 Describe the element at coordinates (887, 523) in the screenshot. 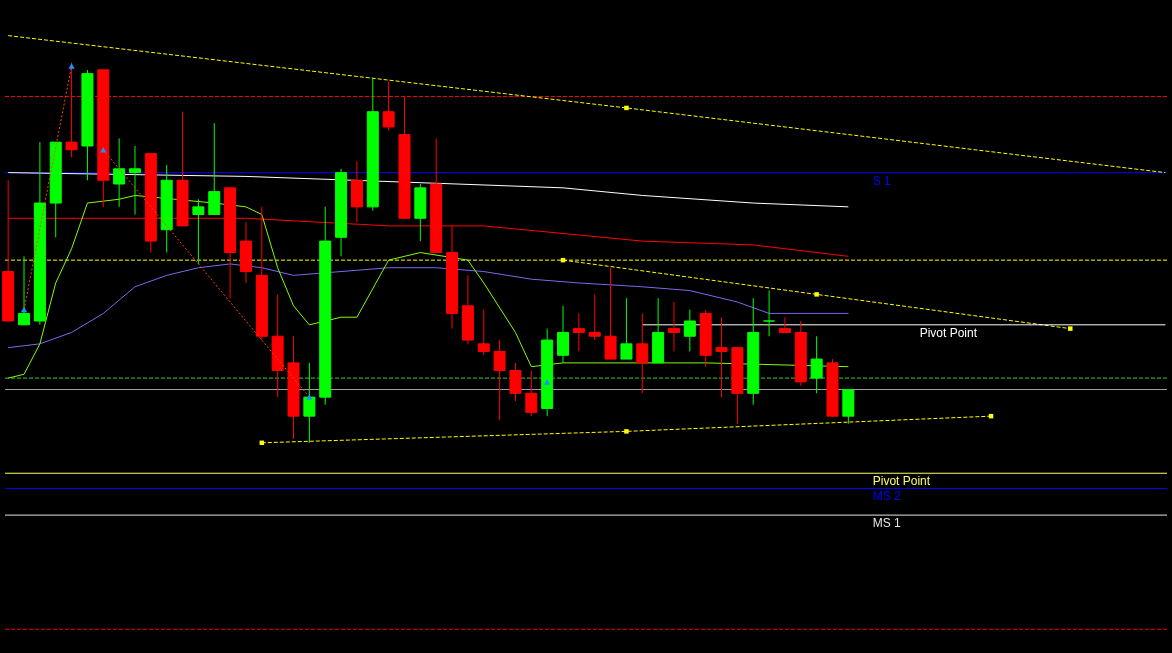

I see `ref-line-label: MS 1` at that location.